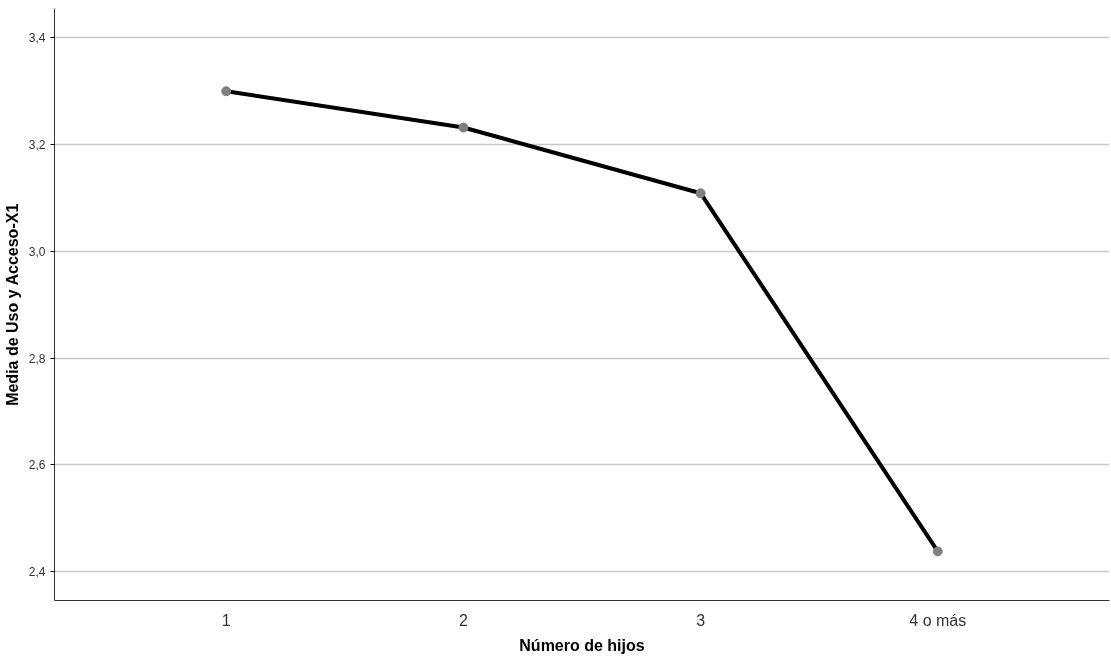  I want to click on x-tick-label: 1, so click(226, 620).